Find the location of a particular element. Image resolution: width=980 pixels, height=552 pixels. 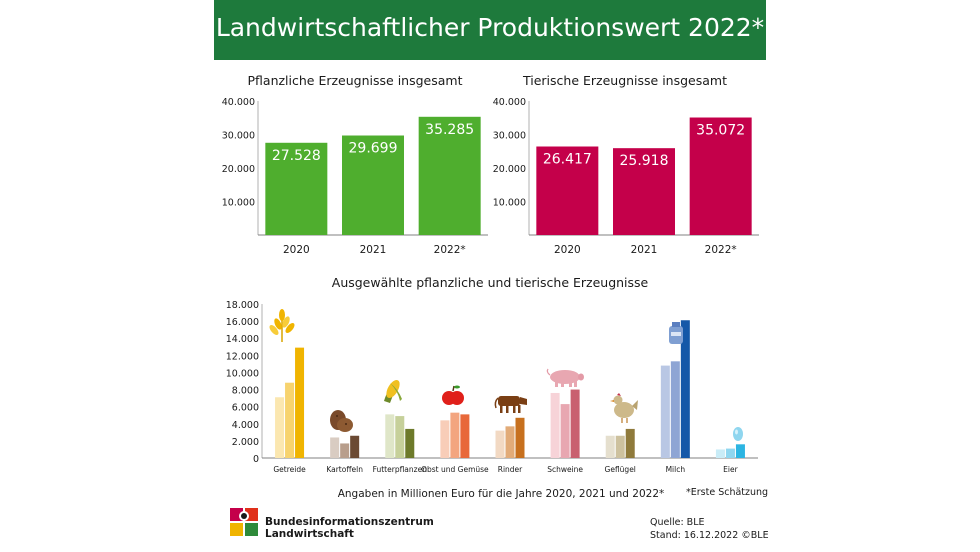

x-tick-label: Rinder is located at coordinates (510, 469).